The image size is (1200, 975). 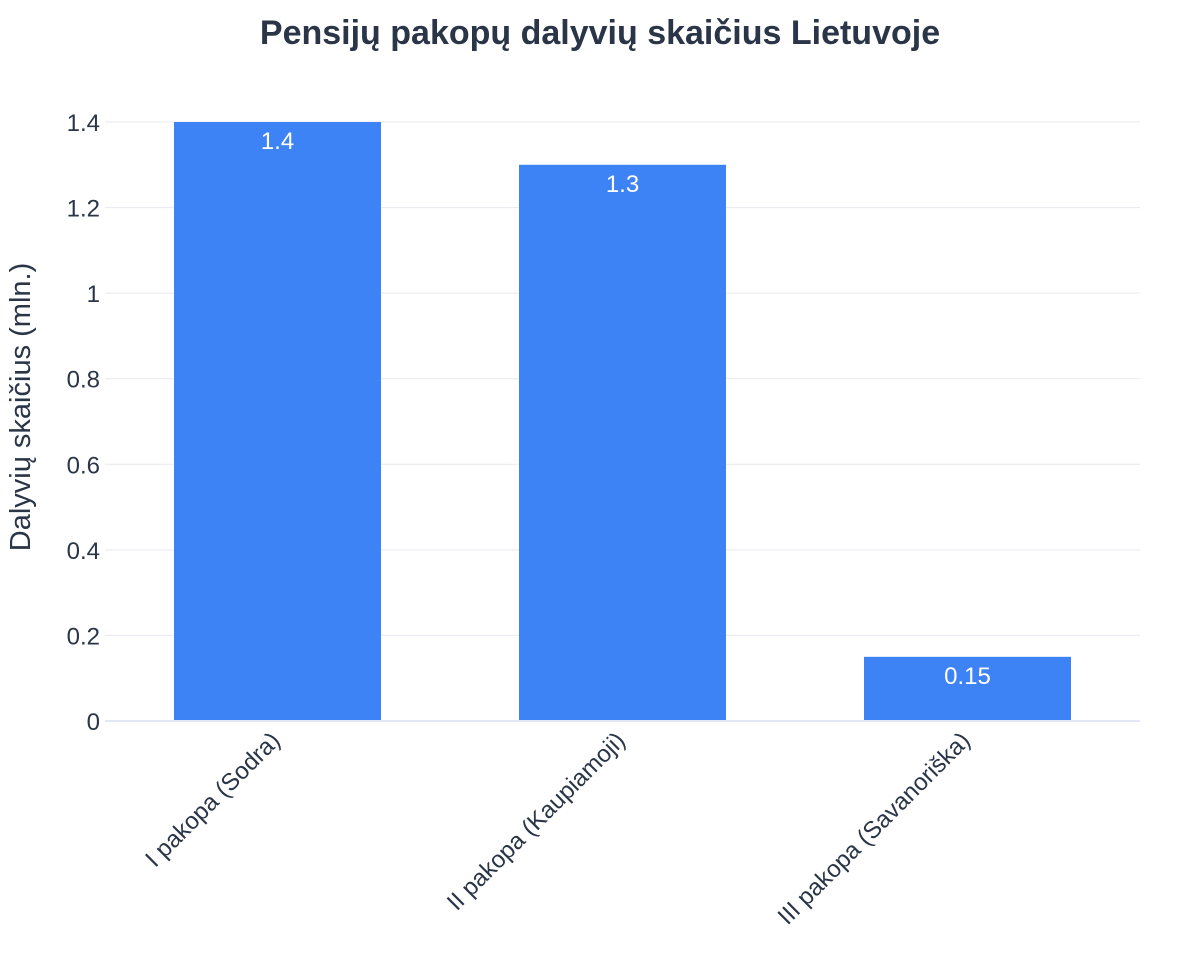 What do you see at coordinates (93, 722) in the screenshot?
I see `y-tick-label: 0` at bounding box center [93, 722].